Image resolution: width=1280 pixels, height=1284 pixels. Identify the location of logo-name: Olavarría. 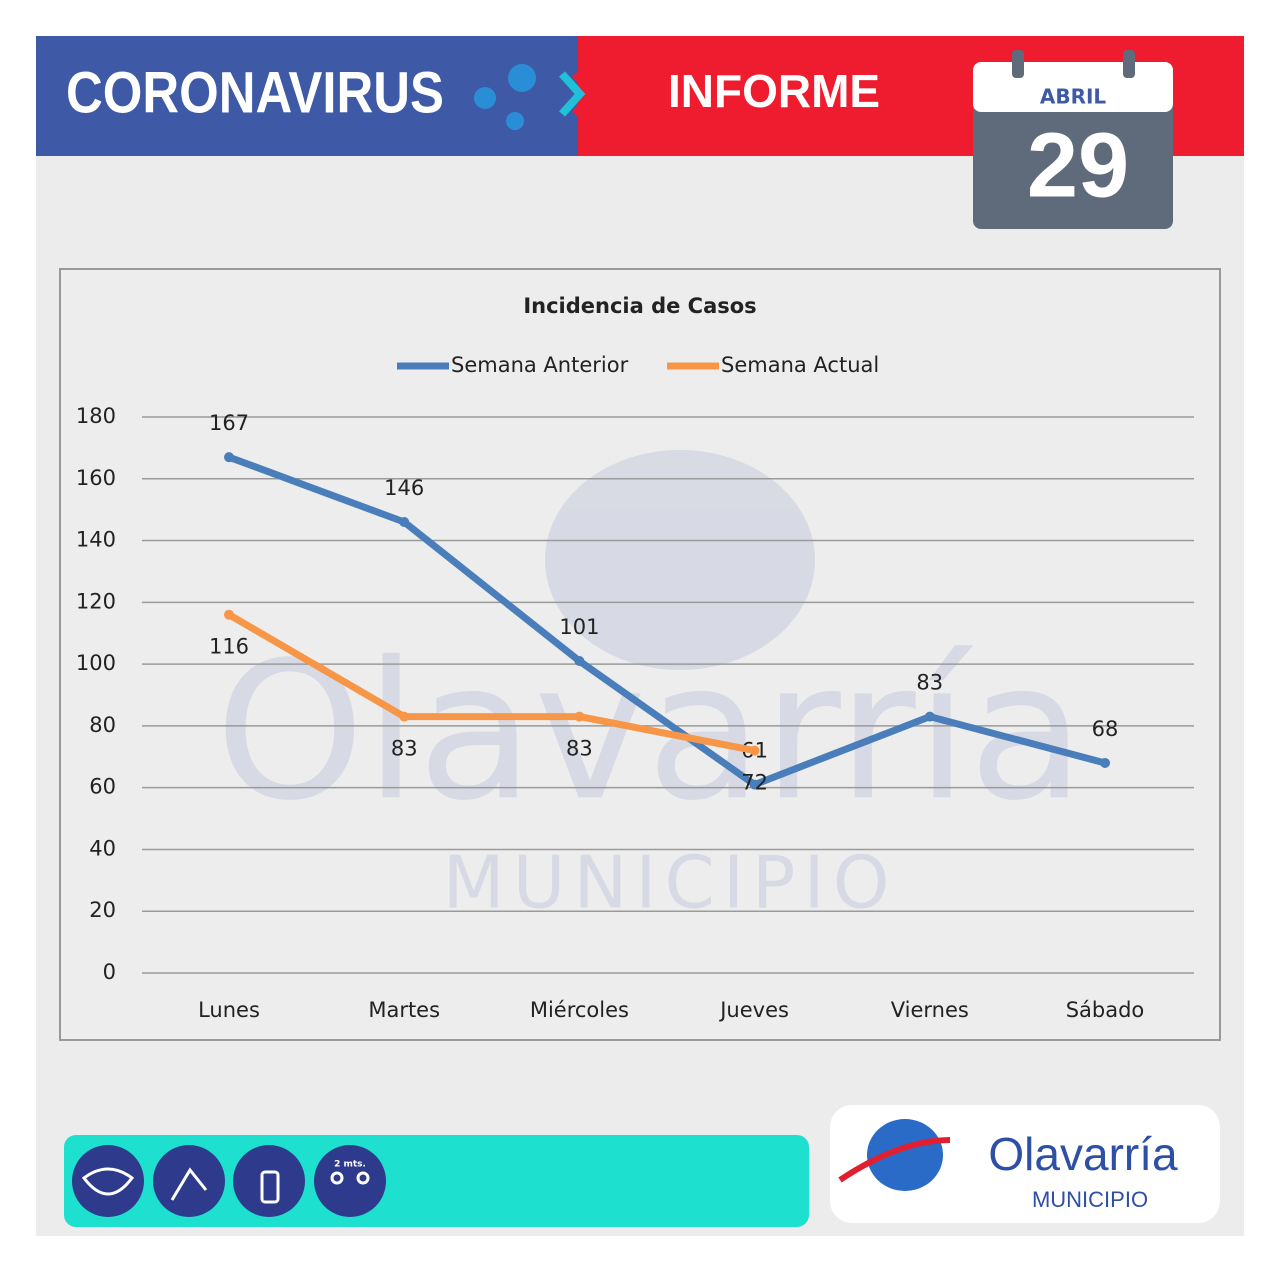
(1083, 1154).